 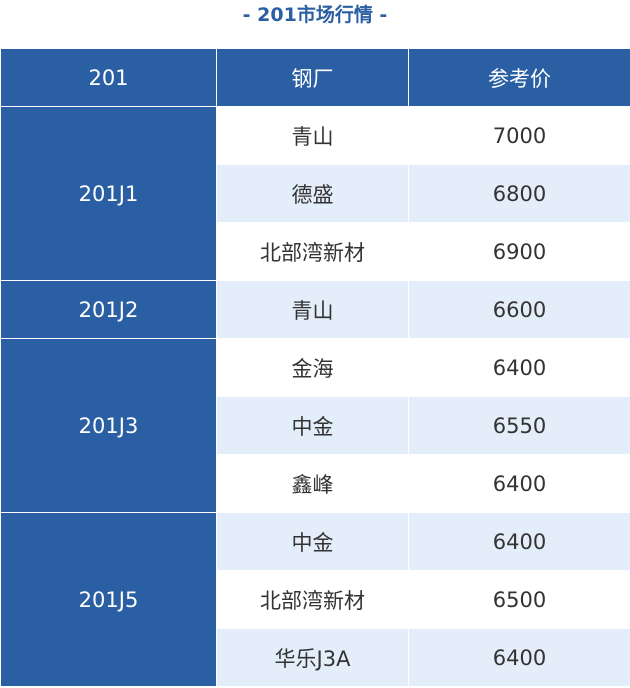 I want to click on price-cell: 6500, so click(x=519, y=599).